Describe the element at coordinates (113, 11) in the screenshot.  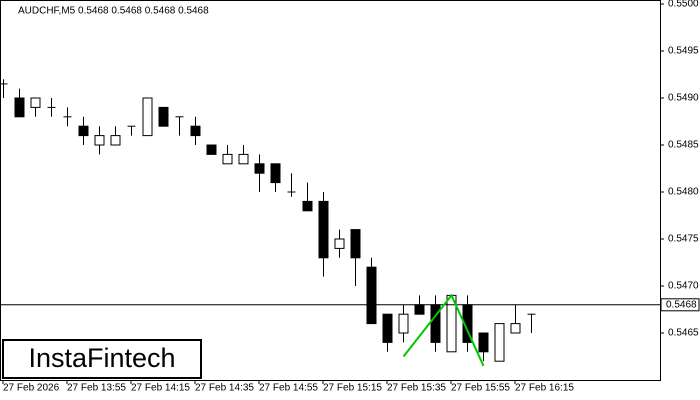
I see `chart-header: AUDCHF,M5 0.5468 0.5468 0.5468 0.5468` at that location.